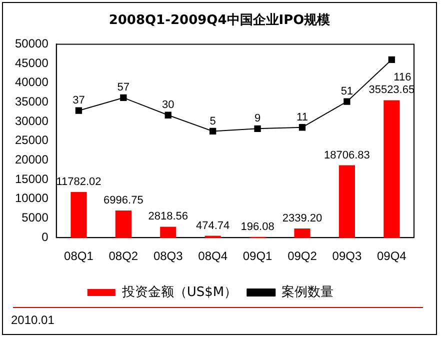  What do you see at coordinates (31, 82) in the screenshot?
I see `y-tick-label: 40000` at bounding box center [31, 82].